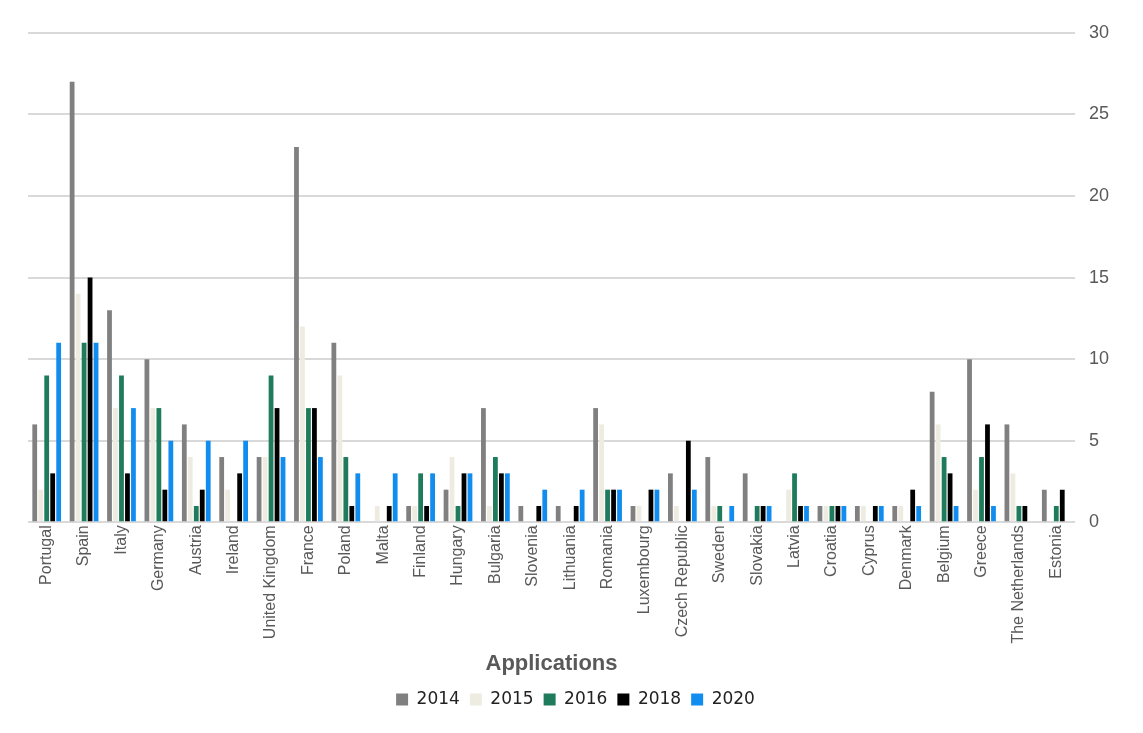 The width and height of the screenshot is (1143, 733). I want to click on x-tick-label: Spain, so click(83, 546).